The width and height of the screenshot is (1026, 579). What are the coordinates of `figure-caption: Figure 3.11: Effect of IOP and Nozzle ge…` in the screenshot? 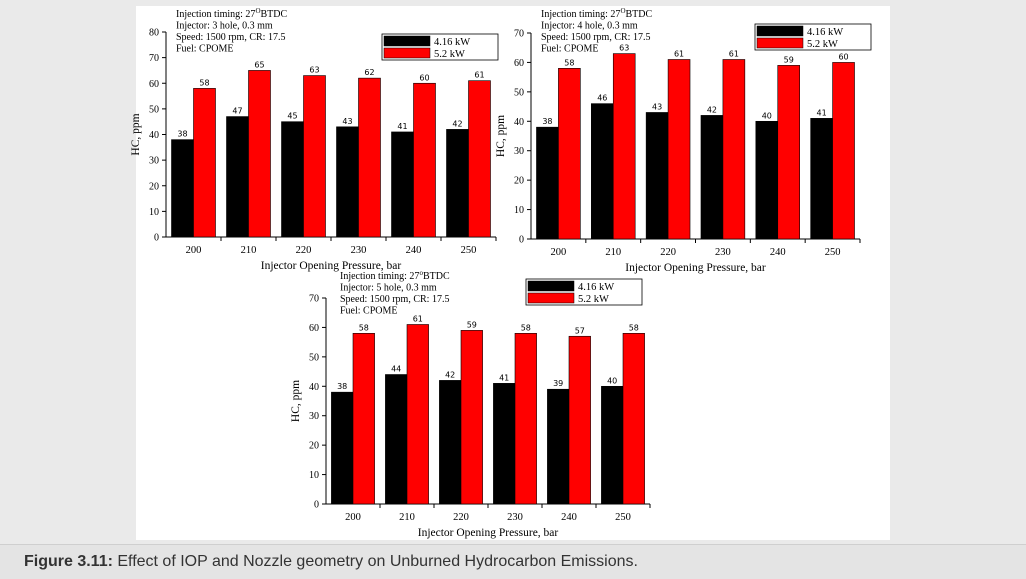 It's located at (513, 561).